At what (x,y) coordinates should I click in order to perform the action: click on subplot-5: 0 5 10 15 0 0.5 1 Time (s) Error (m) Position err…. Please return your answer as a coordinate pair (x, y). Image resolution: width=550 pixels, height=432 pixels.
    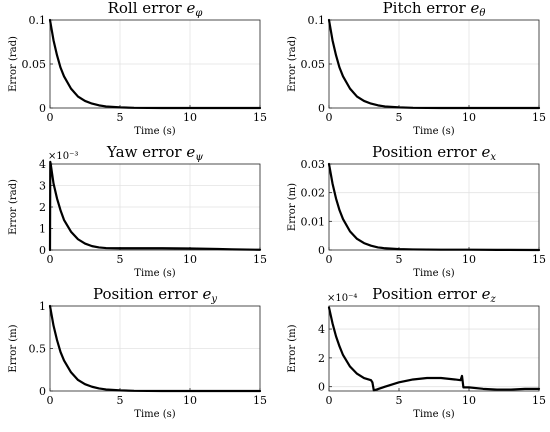
    Looking at the image, I should click on (137, 352).